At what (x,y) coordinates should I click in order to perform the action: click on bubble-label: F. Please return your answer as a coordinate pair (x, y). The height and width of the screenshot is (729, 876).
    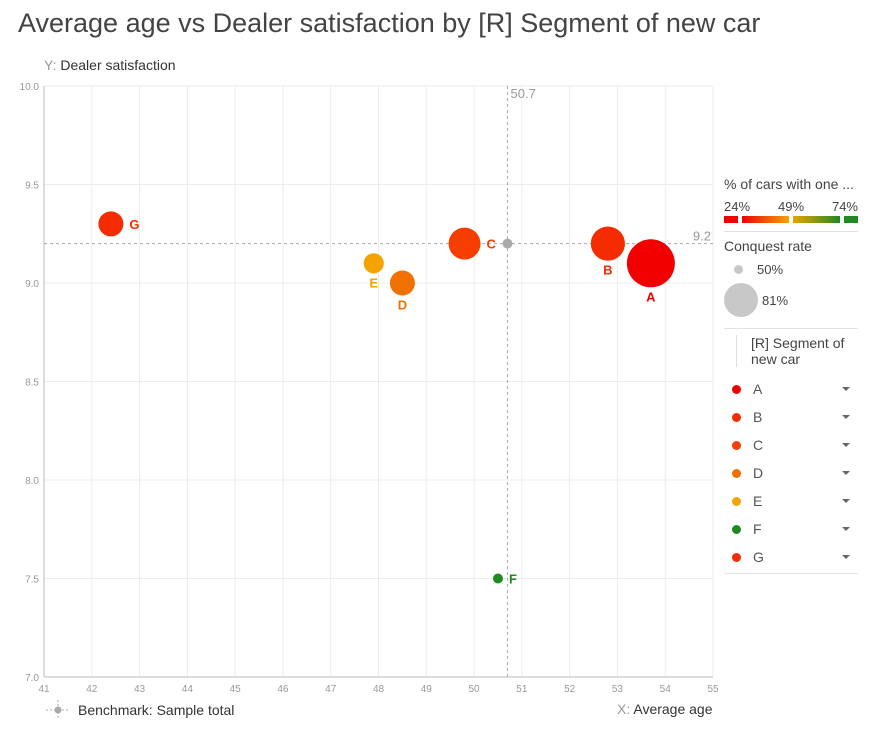
    Looking at the image, I should click on (513, 579).